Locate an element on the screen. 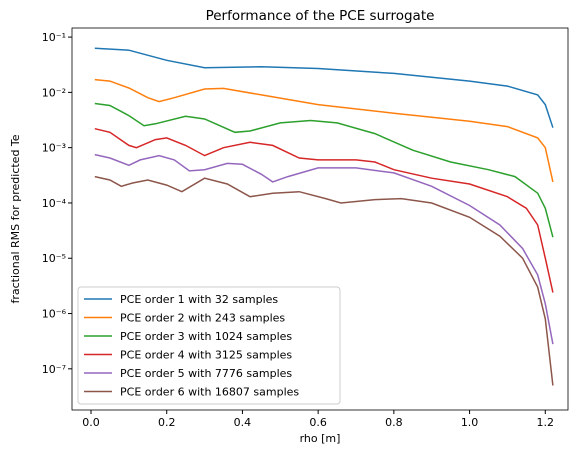  y-tick-label: 10⁻¹ is located at coordinates (54, 37).